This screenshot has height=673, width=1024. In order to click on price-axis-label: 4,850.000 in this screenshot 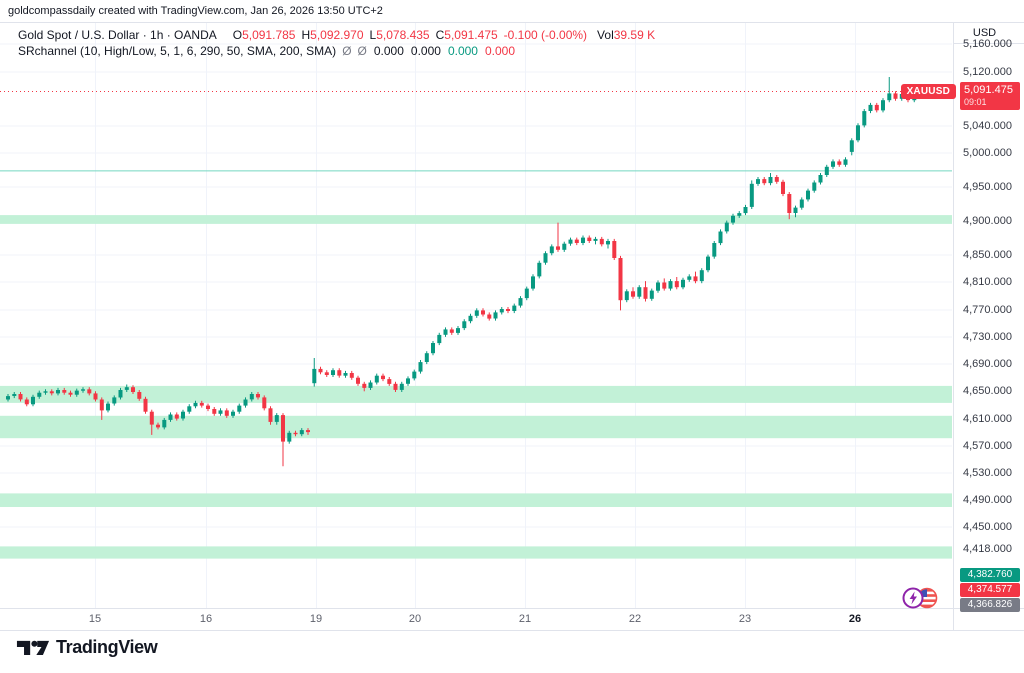, I will do `click(987, 255)`.